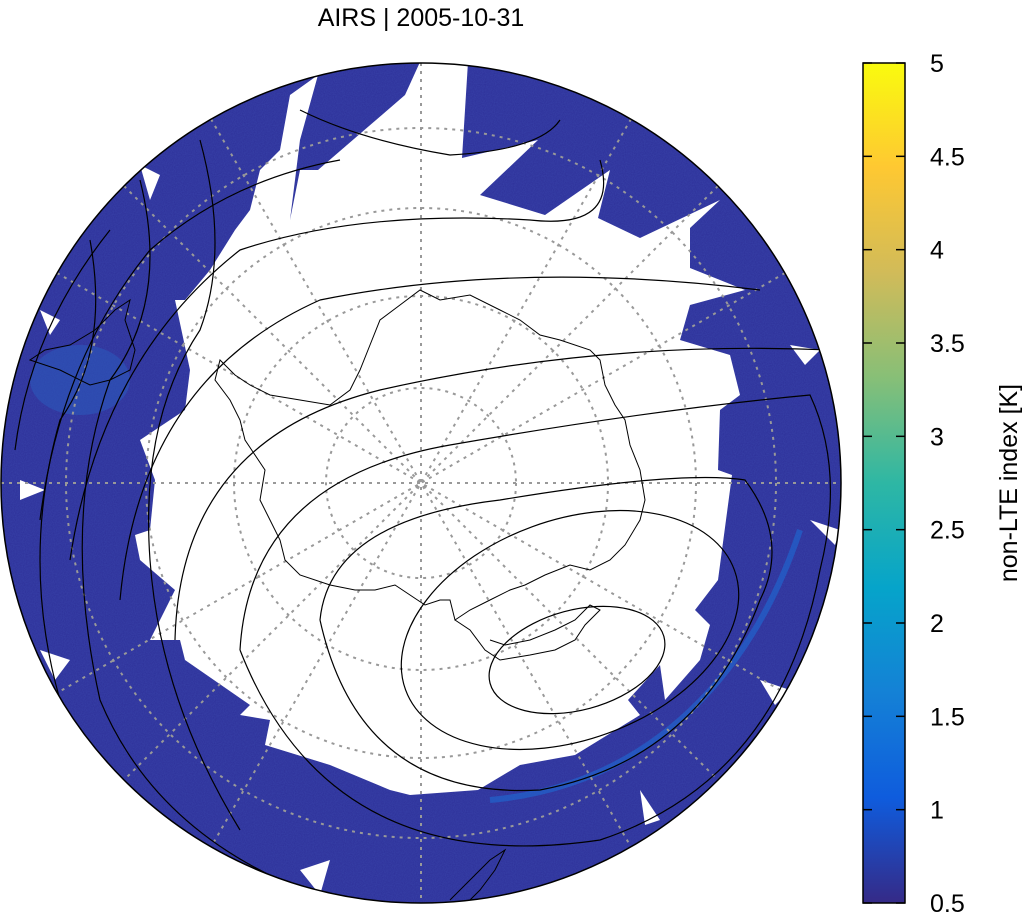 This screenshot has width=1023, height=913. I want to click on new-zealand-coastline, so click(478, 875).